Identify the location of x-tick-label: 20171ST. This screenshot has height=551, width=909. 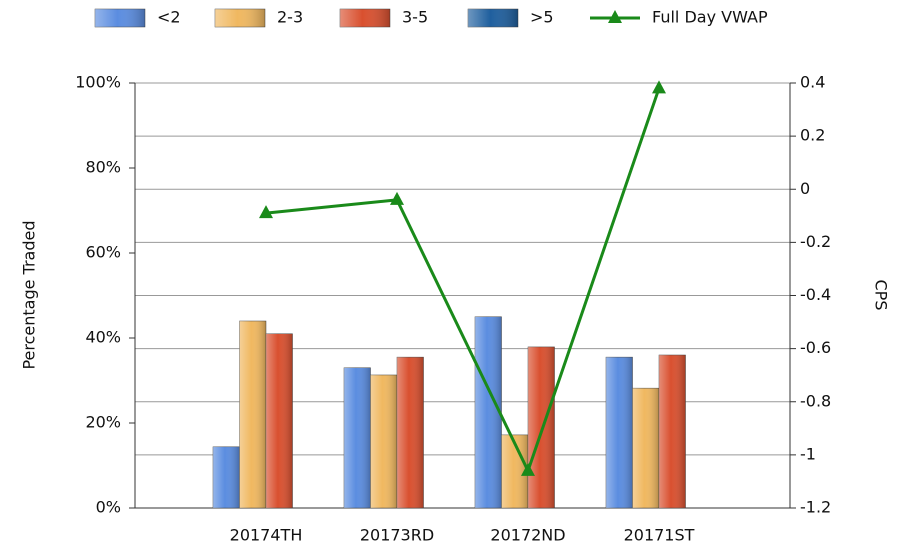
(659, 535).